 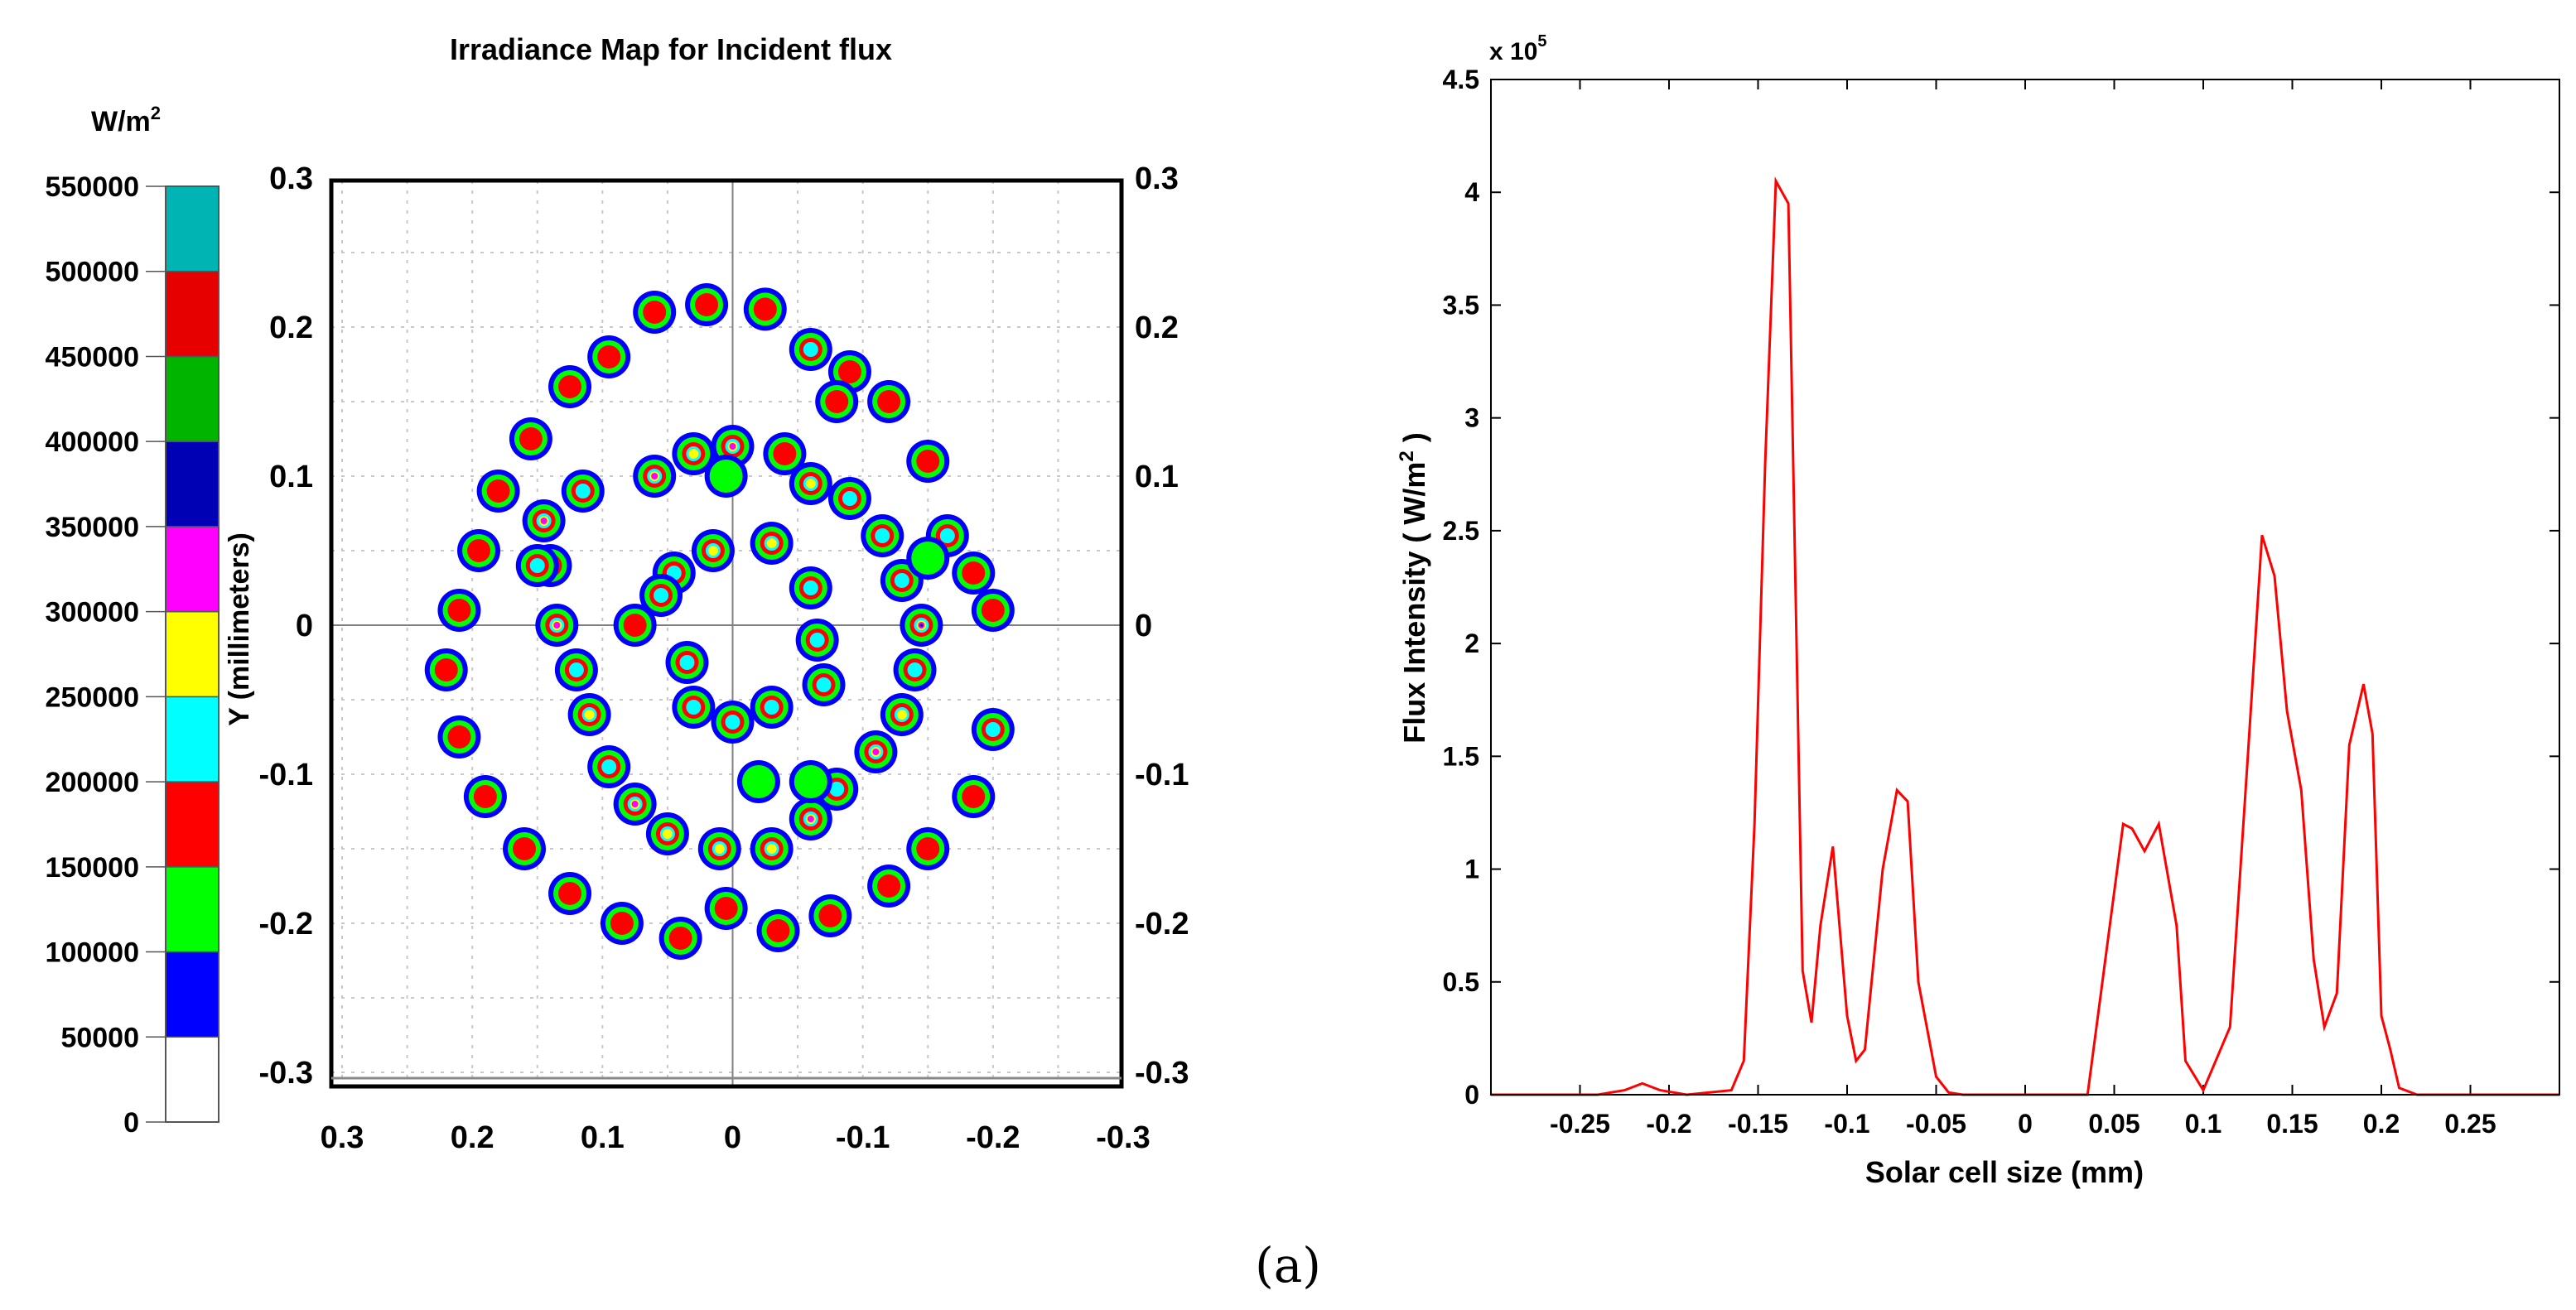 I want to click on line-x-tick-label: 0.25, so click(x=2470, y=1124).